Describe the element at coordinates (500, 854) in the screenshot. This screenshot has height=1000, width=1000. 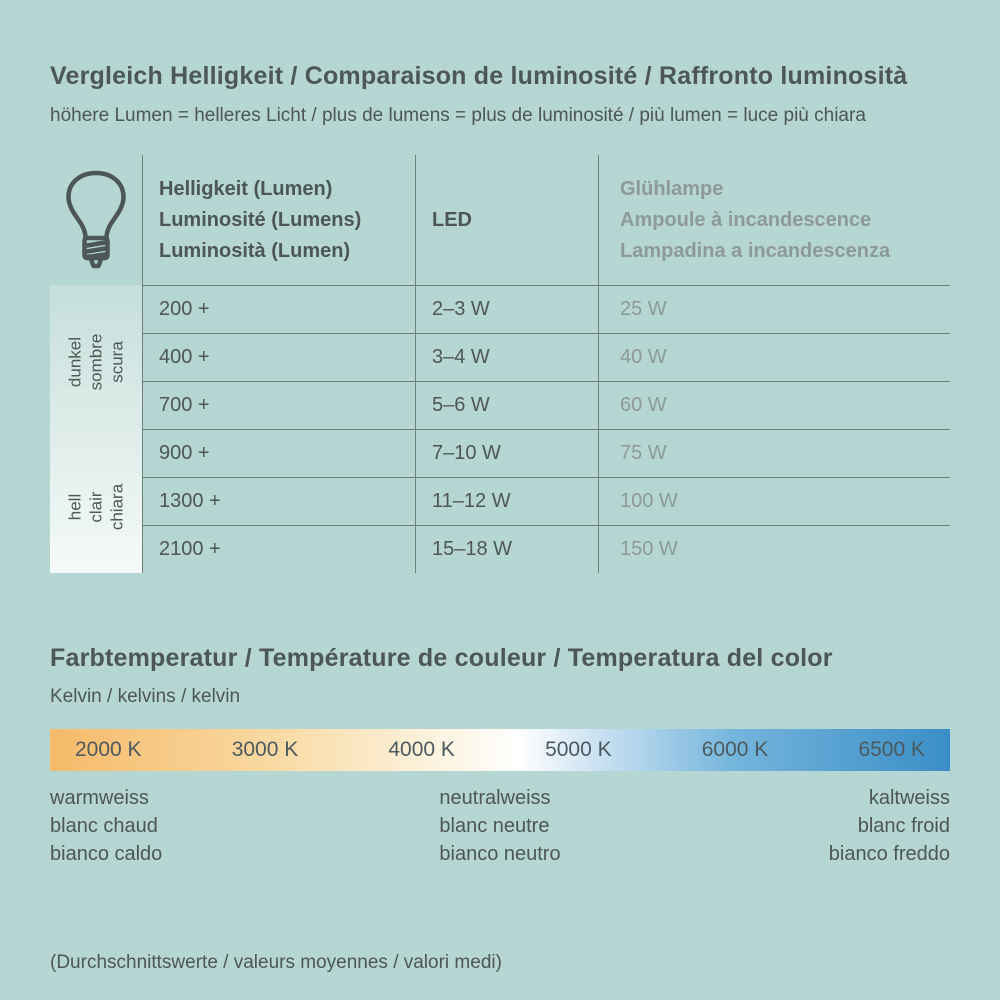
I see `neutral-it: bianco neutro` at that location.